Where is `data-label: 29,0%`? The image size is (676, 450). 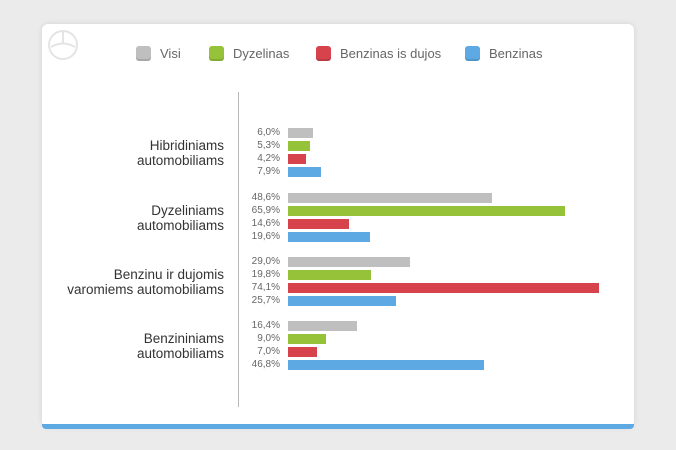 data-label: 29,0% is located at coordinates (265, 261).